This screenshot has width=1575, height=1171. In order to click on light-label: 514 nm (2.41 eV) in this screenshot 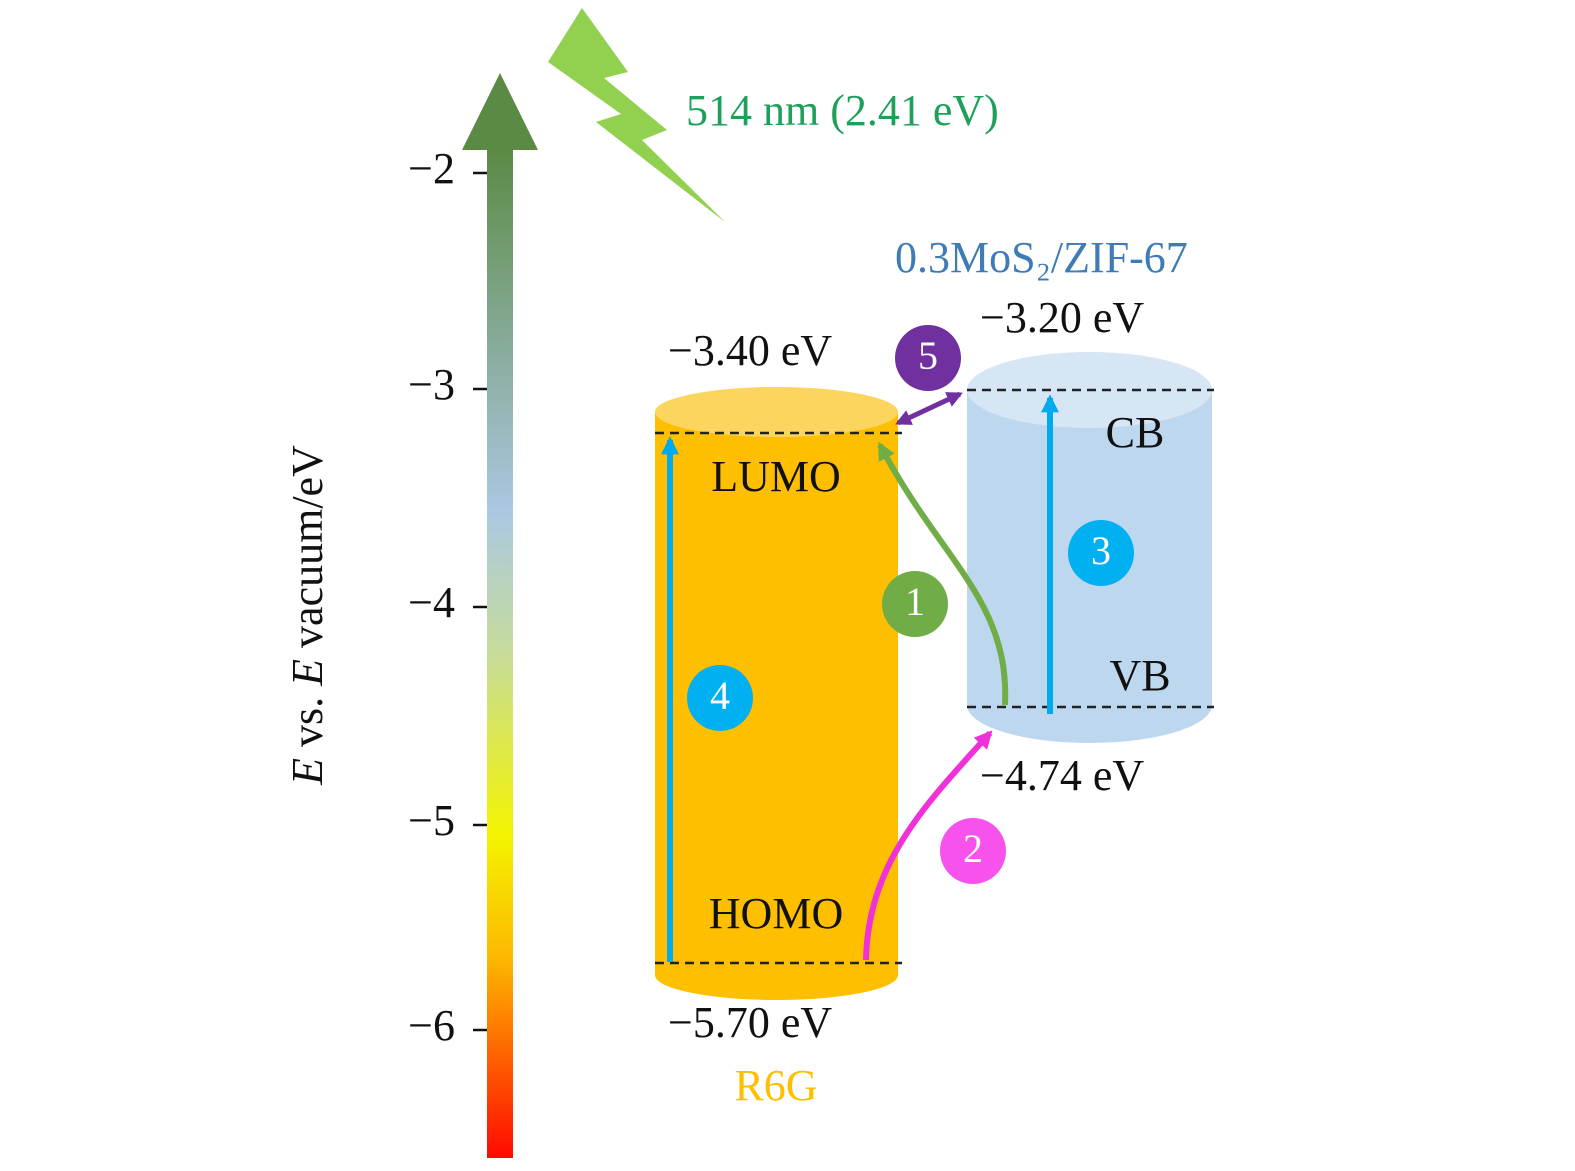, I will do `click(842, 110)`.